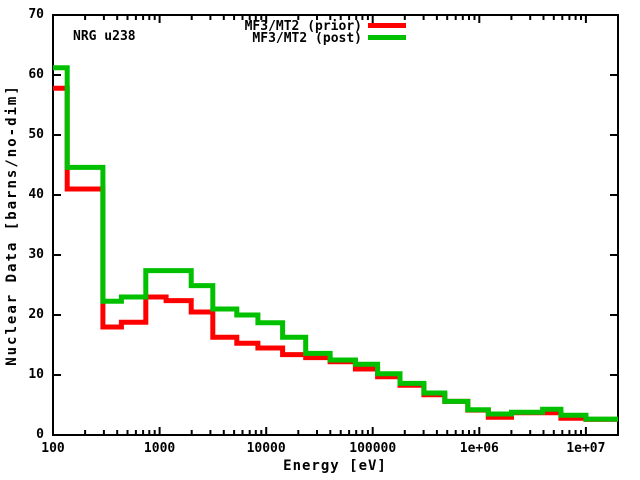 The image size is (640, 480). Describe the element at coordinates (159, 448) in the screenshot. I see `x-tick-label: 1000` at that location.